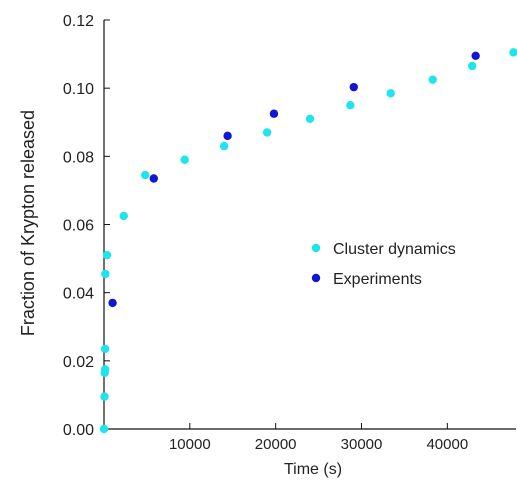  I want to click on y-tick-label: 0.10, so click(78, 89).